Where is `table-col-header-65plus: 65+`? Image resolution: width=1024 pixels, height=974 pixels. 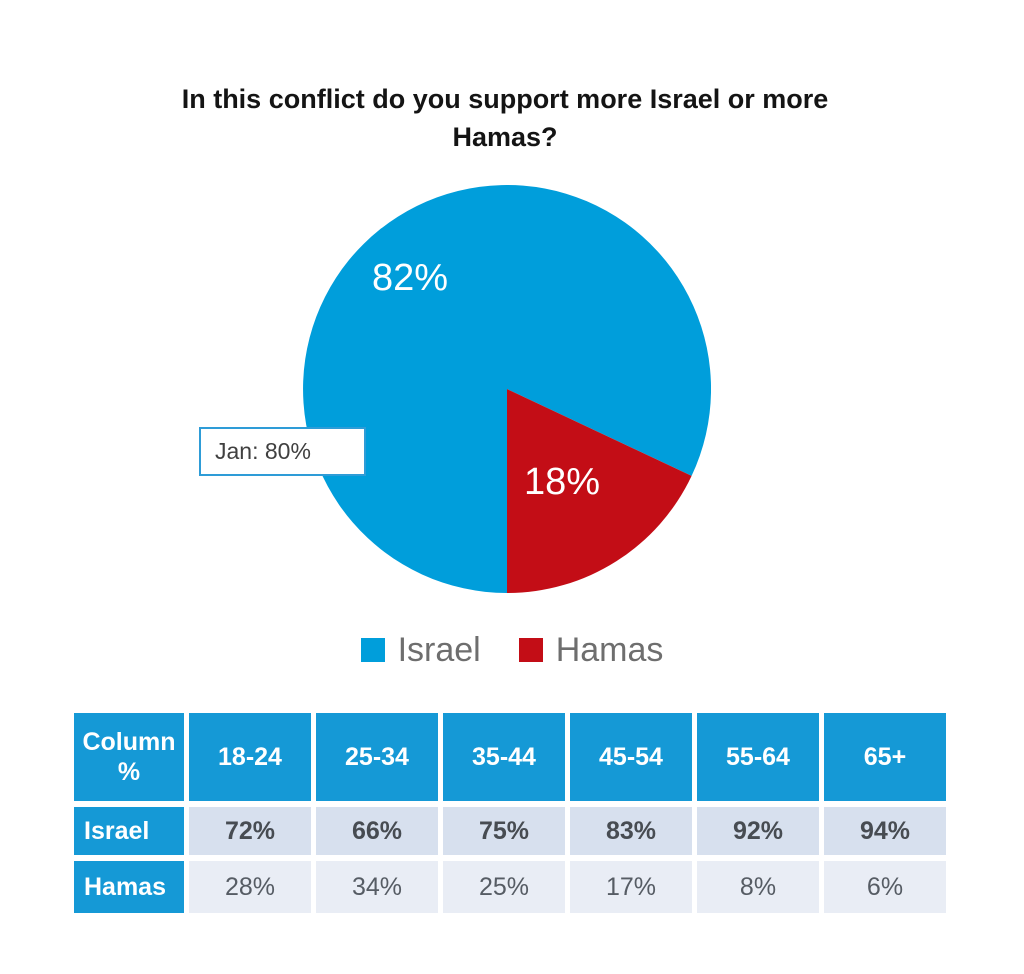 table-col-header-65plus: 65+ is located at coordinates (885, 757).